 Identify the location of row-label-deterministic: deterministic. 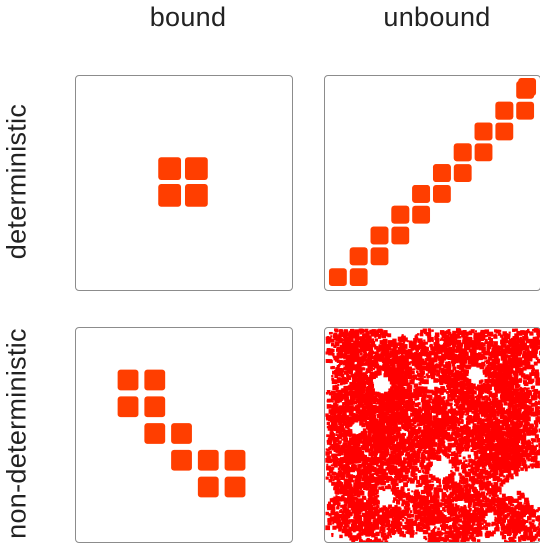
(17, 182).